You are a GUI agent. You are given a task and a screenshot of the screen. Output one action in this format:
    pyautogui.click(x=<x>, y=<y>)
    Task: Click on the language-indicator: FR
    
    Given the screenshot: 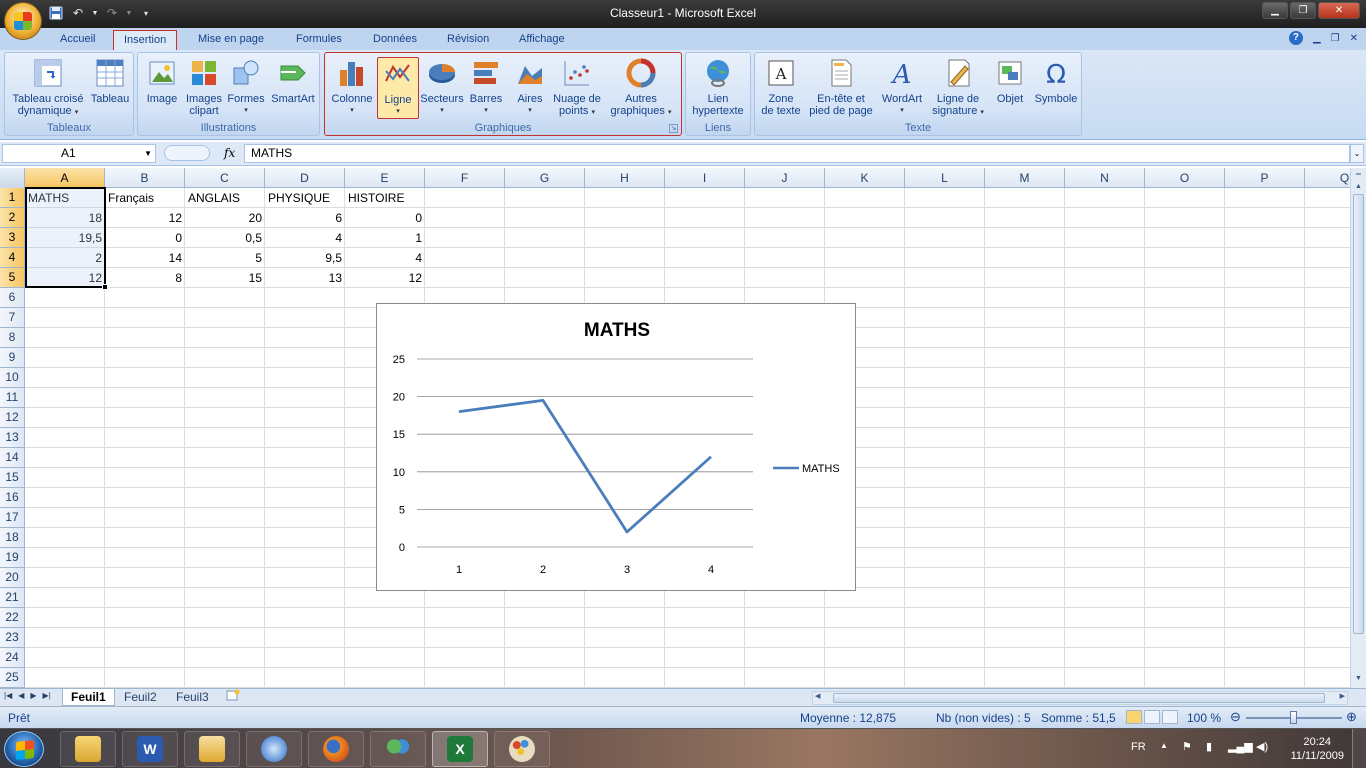 What is the action you would take?
    pyautogui.click(x=1138, y=747)
    